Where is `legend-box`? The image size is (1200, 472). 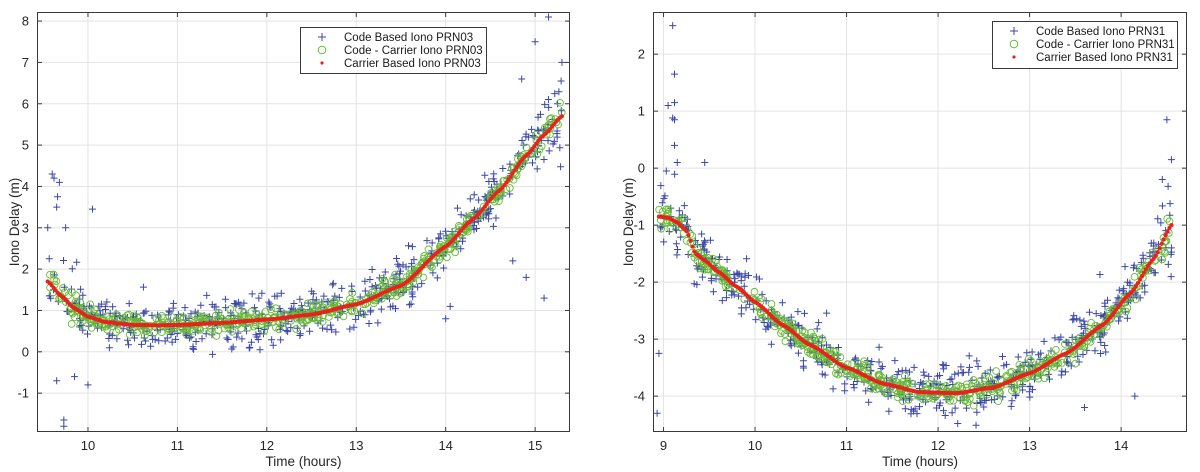
legend-box is located at coordinates (1085, 45).